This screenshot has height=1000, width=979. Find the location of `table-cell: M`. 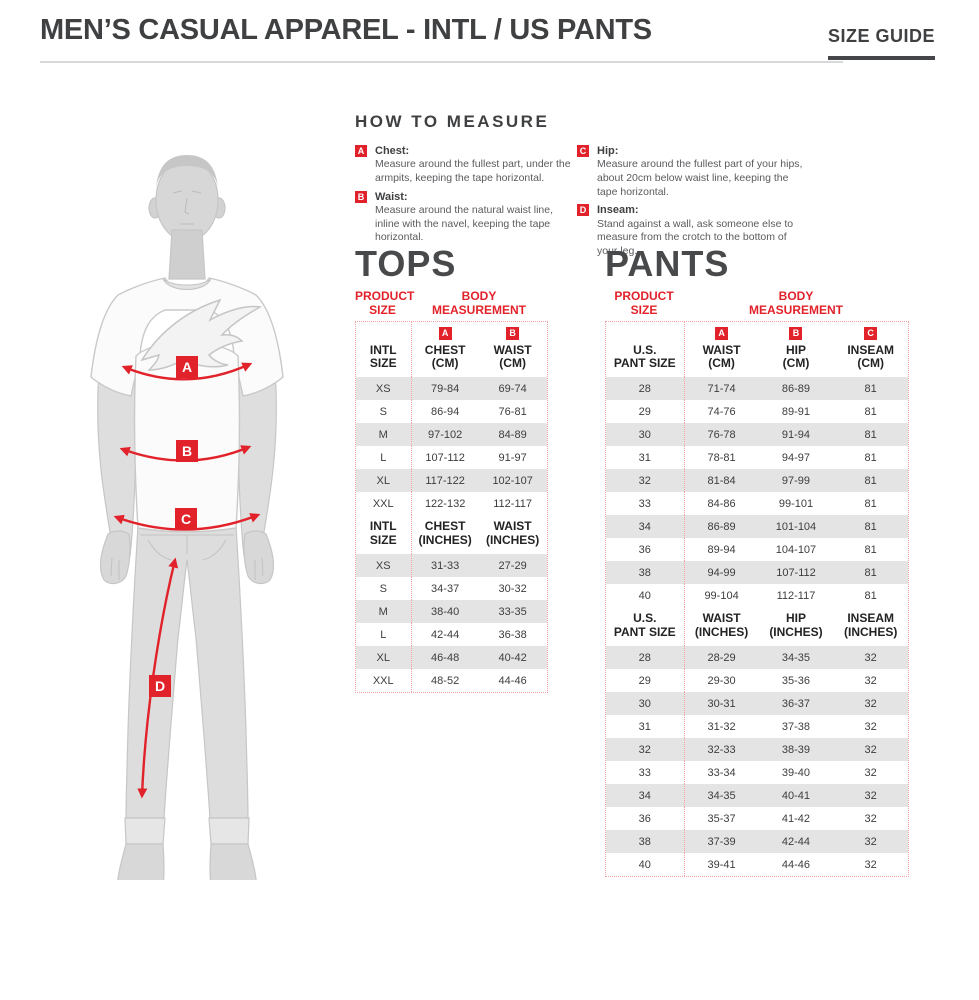

table-cell: M is located at coordinates (384, 612).